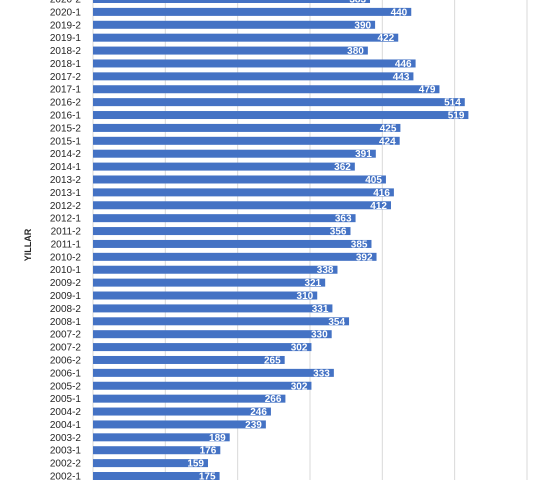 The width and height of the screenshot is (555, 480). What do you see at coordinates (66, 64) in the screenshot?
I see `y-tick-label: 2018-1` at bounding box center [66, 64].